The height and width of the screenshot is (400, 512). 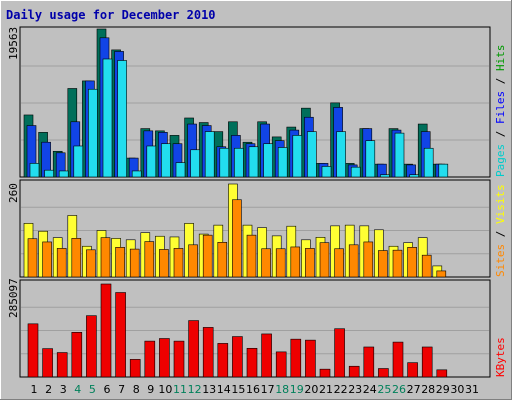 I want to click on side-label-pages: Pages, so click(x=500, y=160).